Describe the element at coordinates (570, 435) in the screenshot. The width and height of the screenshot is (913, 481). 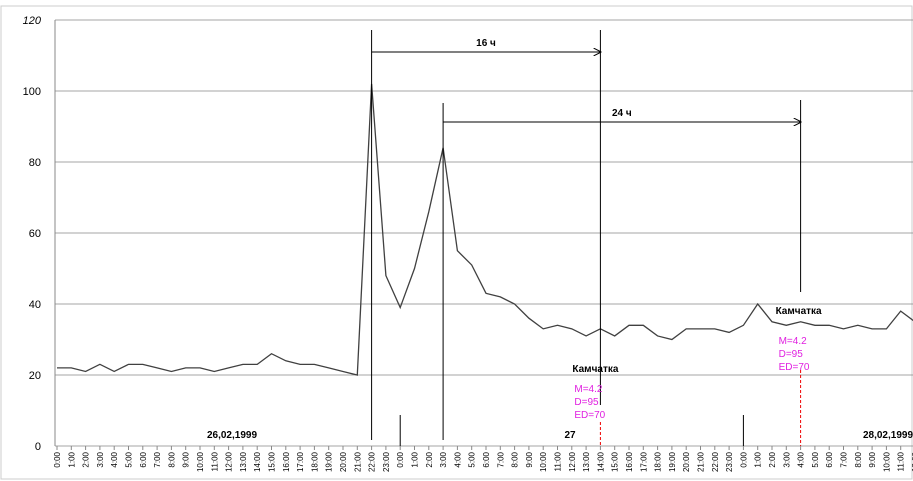
I see `date-label: 27` at that location.